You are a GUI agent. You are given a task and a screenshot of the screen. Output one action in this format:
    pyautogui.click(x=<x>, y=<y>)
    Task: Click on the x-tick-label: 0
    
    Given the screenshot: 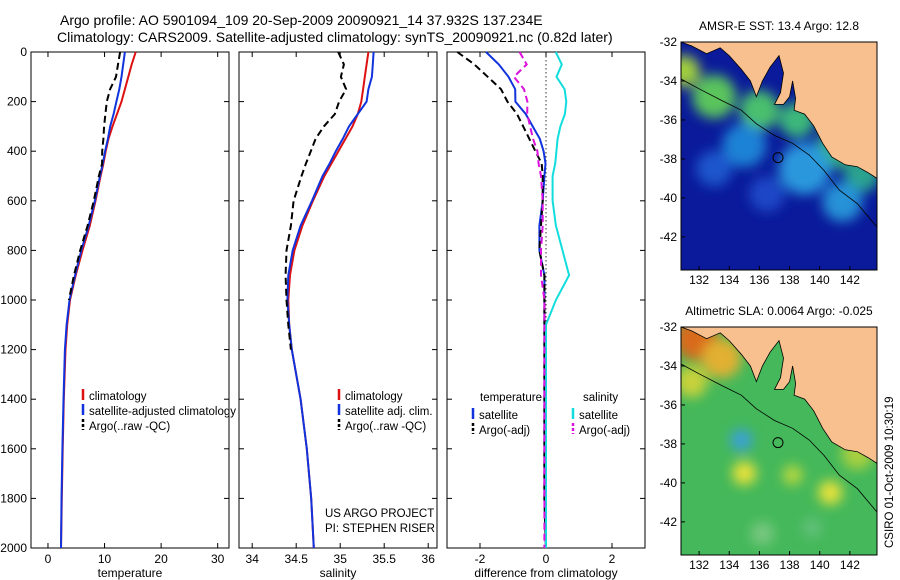 What is the action you would take?
    pyautogui.click(x=546, y=559)
    